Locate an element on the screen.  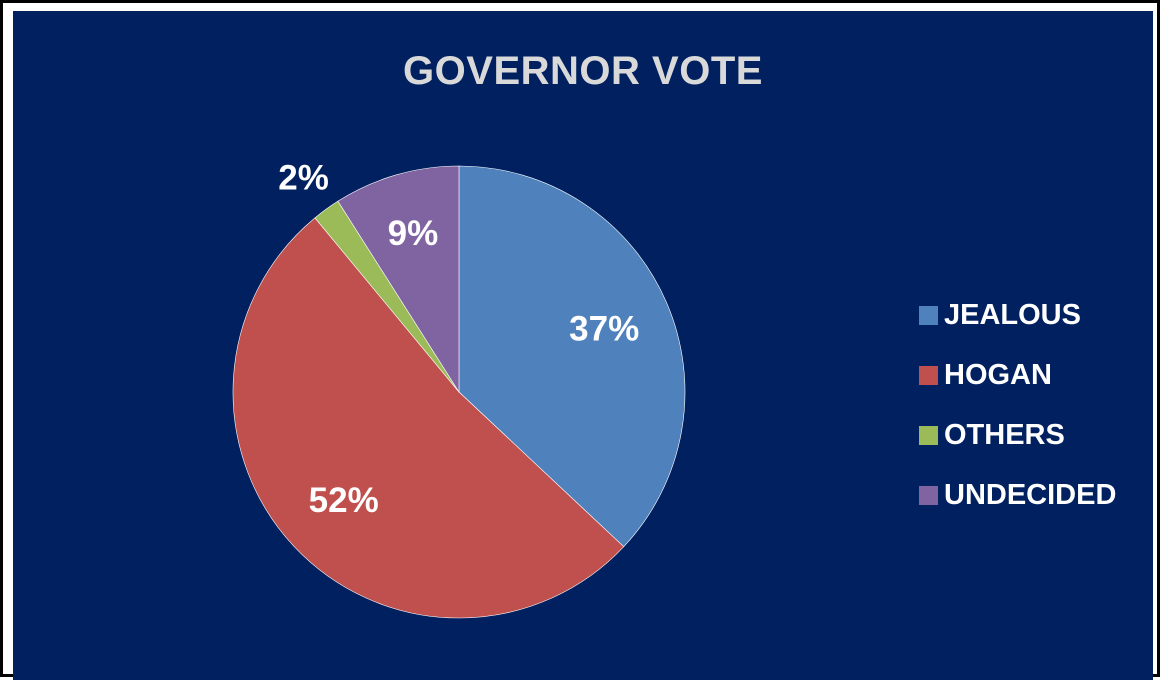
chart-legend: JEALOUS HOGAN OTHERS UNDECIDED is located at coordinates (1017, 405).